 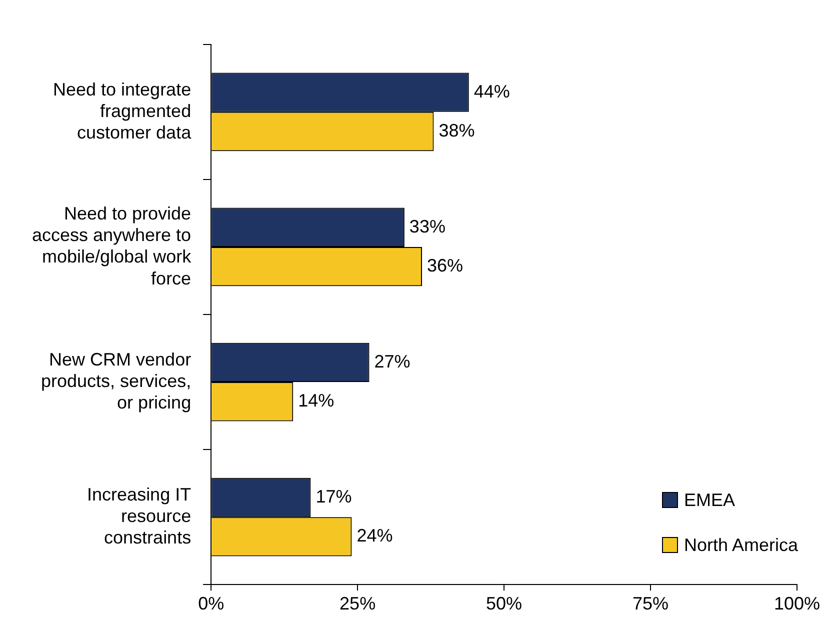 I want to click on y-tick-label: Increasing IT resource constraints, so click(x=139, y=516).